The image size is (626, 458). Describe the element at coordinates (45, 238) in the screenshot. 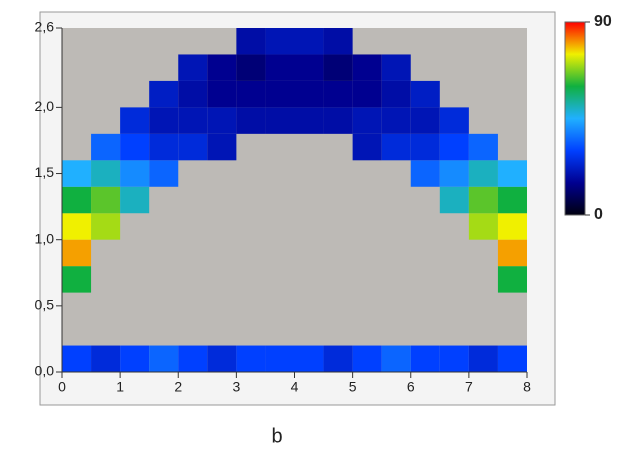

I see `y-tick-label: 1,0` at that location.